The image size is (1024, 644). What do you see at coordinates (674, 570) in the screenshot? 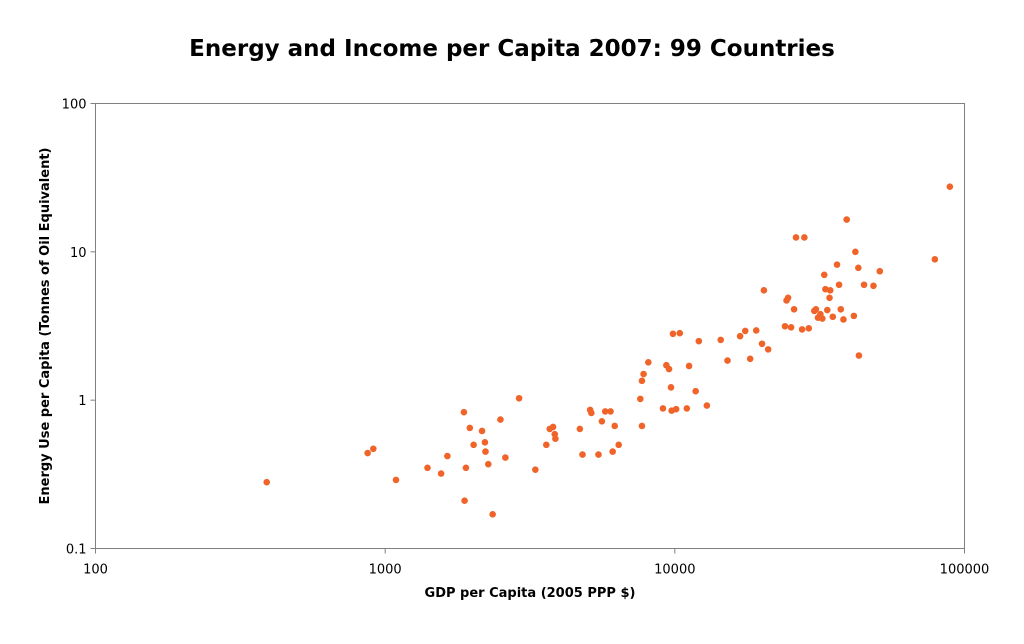
I see `x-tick-label: 10000` at bounding box center [674, 570].